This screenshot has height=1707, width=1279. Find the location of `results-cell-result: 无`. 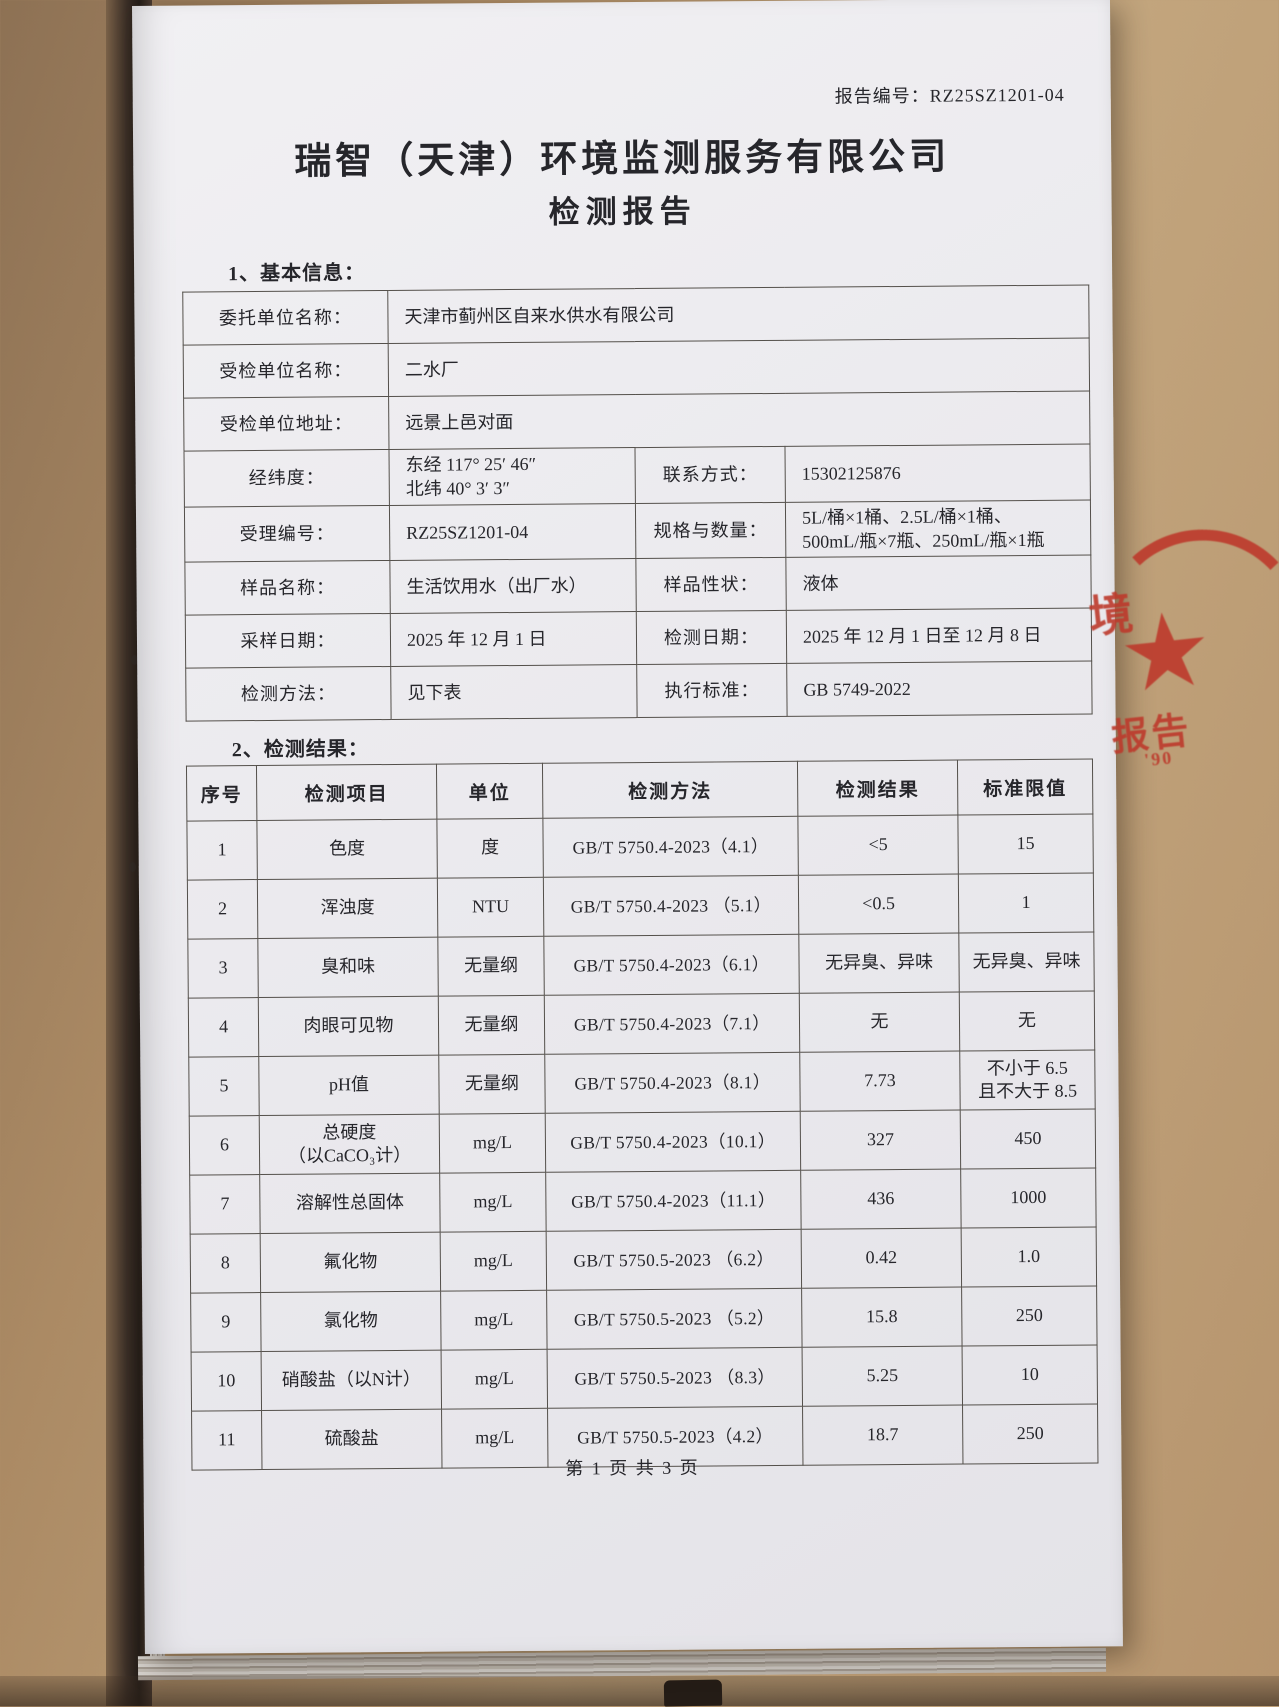

results-cell-result: 无 is located at coordinates (879, 1022).